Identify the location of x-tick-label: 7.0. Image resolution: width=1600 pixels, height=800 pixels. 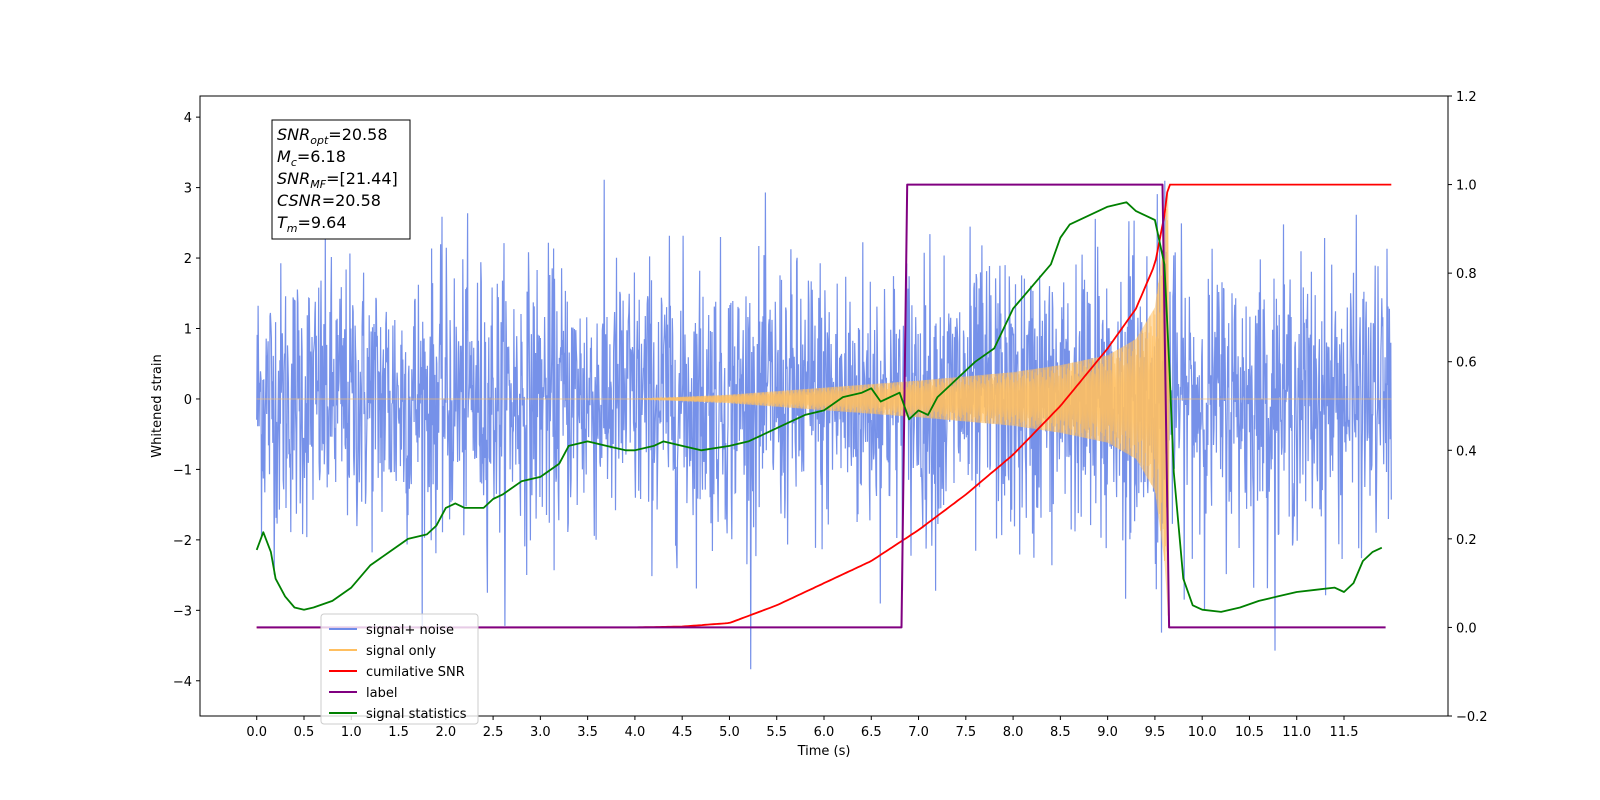
(918, 732).